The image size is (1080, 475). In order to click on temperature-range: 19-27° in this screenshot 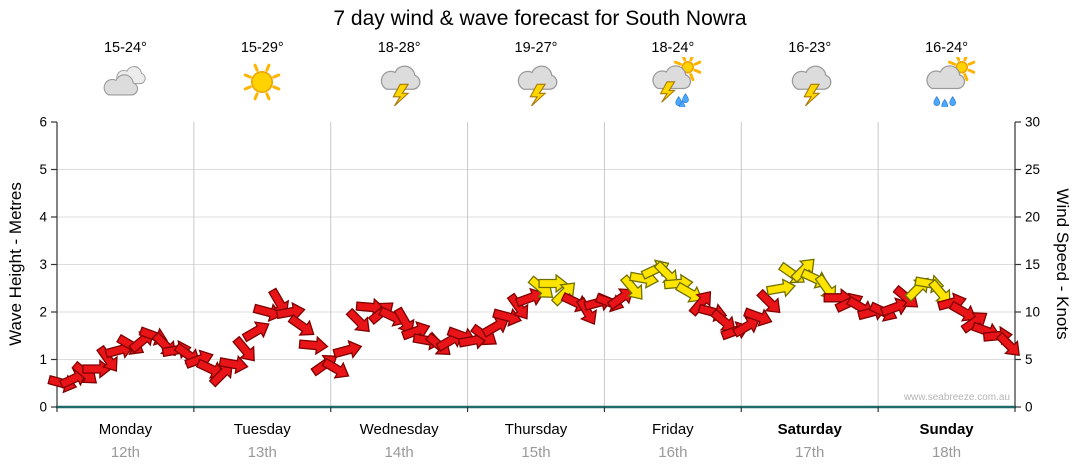, I will do `click(536, 48)`.